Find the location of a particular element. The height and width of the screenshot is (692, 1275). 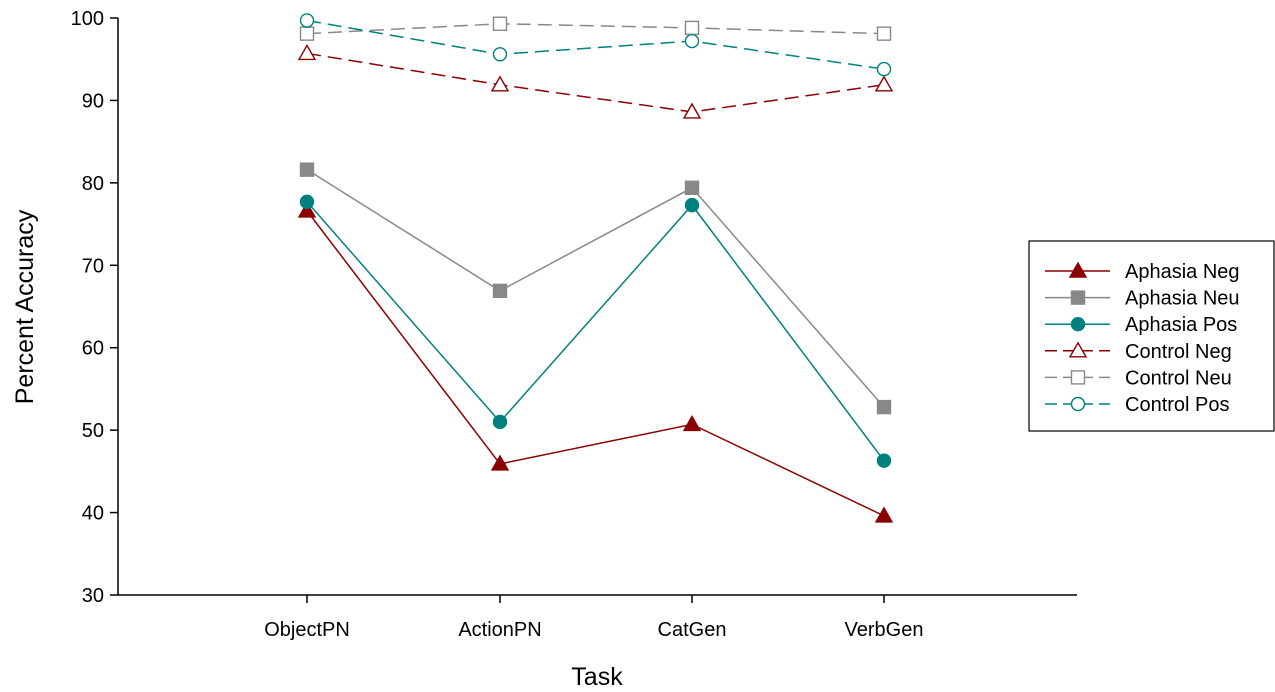

legend-item: Aphasia Pos is located at coordinates (1141, 325).